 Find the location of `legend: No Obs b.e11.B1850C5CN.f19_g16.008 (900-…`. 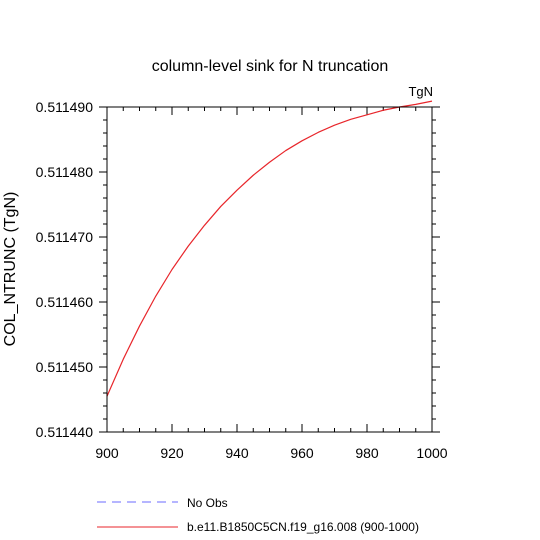

legend: No Obs b.e11.B1850C5CN.f19_g16.008 (900-… is located at coordinates (258, 515).